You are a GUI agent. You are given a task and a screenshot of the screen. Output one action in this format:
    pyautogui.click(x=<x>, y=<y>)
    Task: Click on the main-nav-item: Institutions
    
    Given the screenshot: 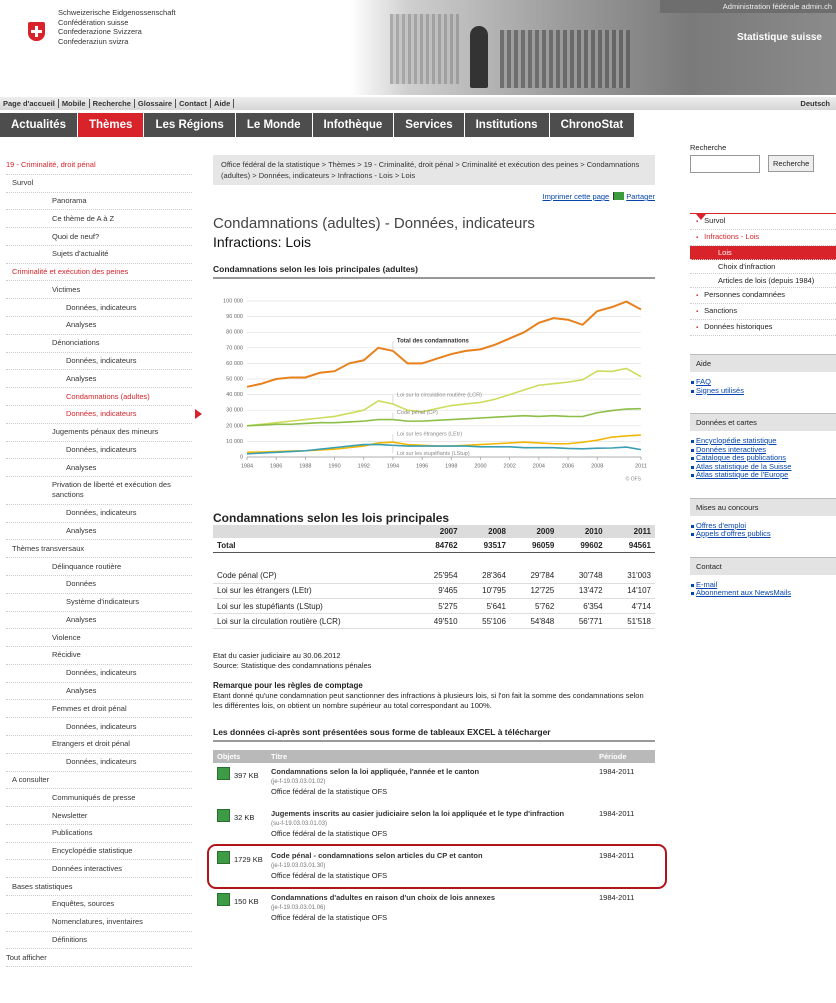 What is the action you would take?
    pyautogui.click(x=507, y=125)
    